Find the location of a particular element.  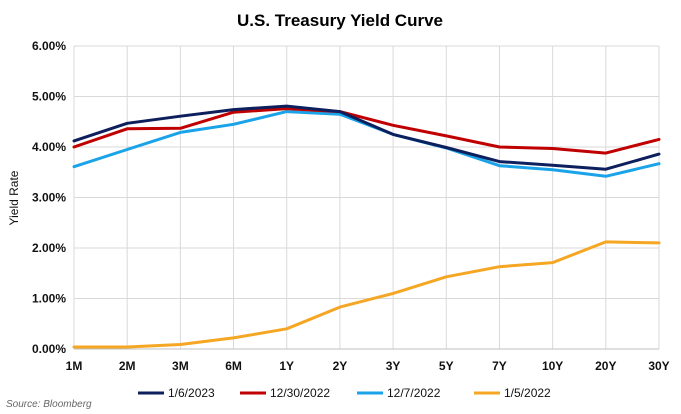

y-tick-label: 6.00% is located at coordinates (49, 46).